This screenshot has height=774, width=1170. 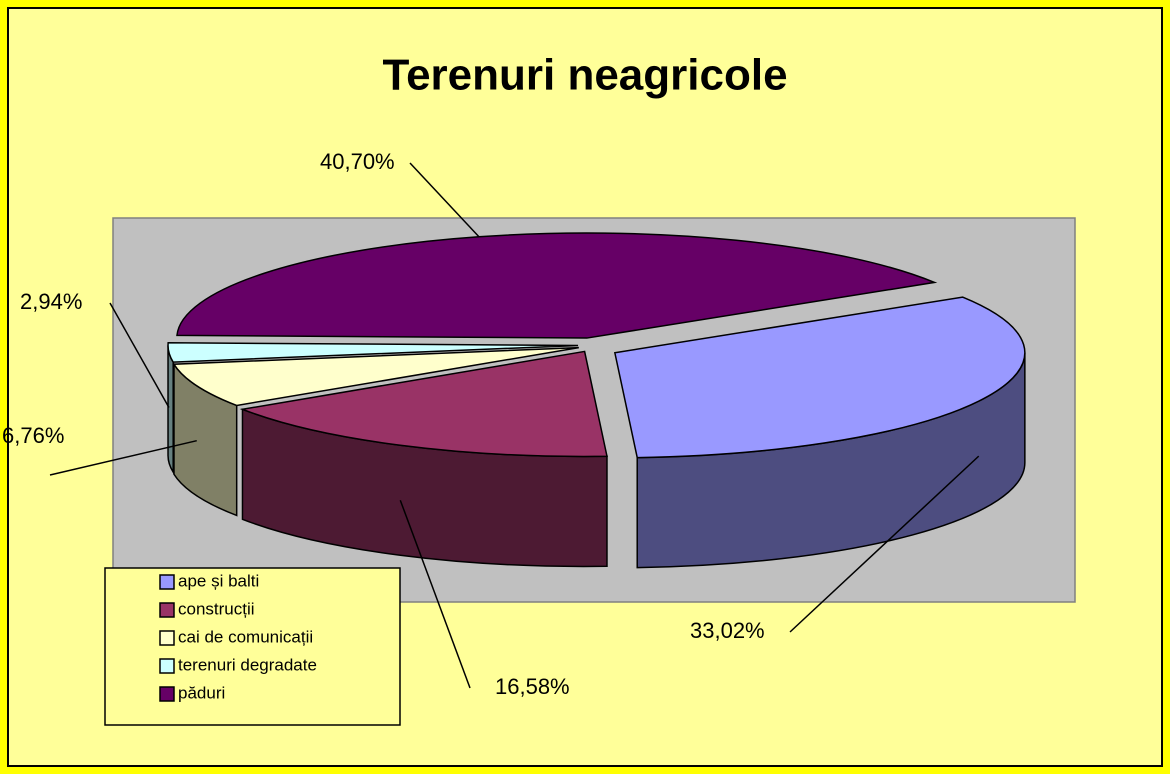 What do you see at coordinates (51, 301) in the screenshot?
I see `data-label: 2,94%` at bounding box center [51, 301].